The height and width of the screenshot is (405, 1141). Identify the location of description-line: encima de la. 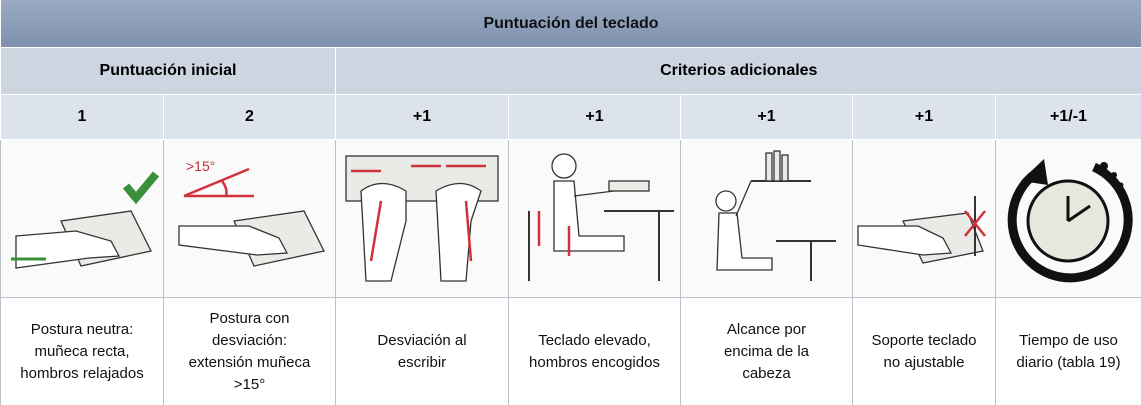
(766, 352).